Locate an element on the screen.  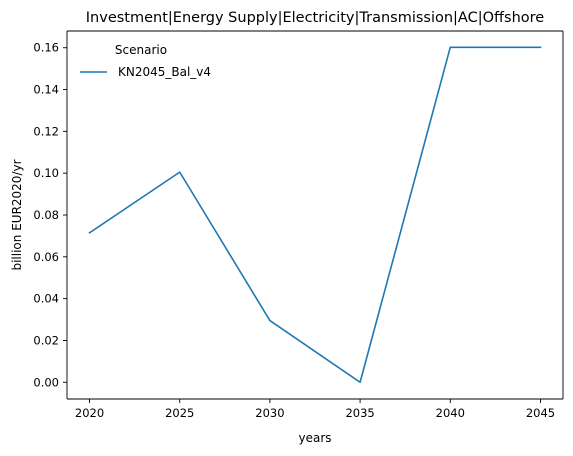
x-axis-label: years is located at coordinates (314, 438).